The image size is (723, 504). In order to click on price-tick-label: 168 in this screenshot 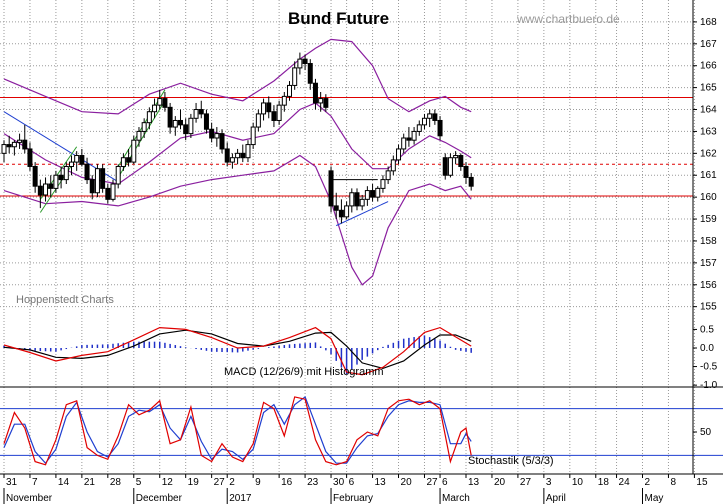, I will do `click(708, 22)`.